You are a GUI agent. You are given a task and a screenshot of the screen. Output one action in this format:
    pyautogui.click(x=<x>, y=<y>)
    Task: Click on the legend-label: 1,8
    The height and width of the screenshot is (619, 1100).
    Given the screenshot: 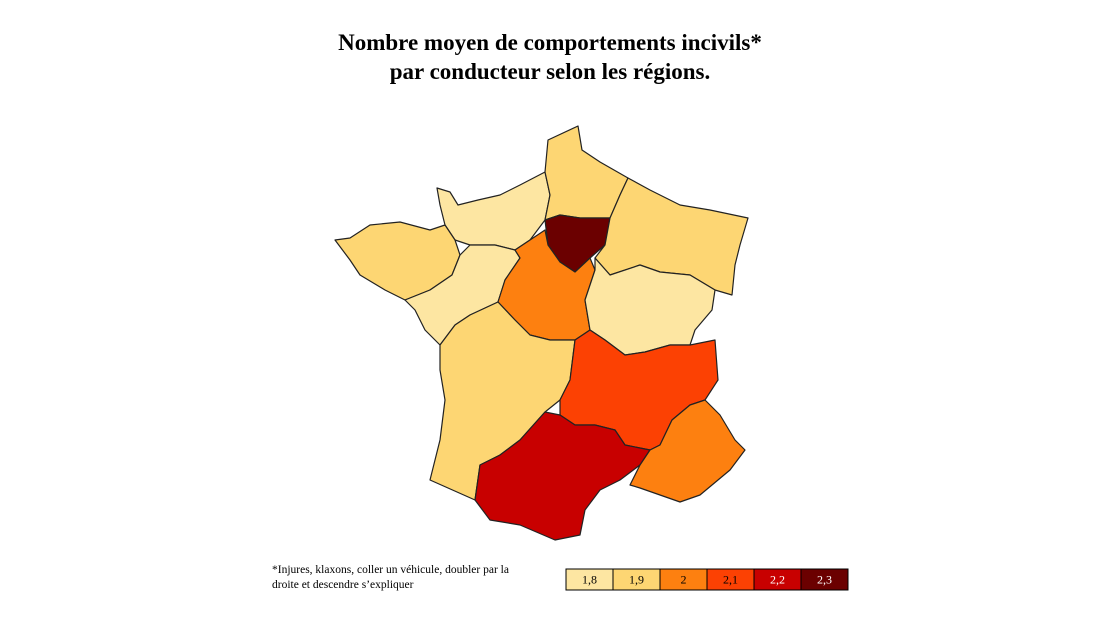 What is the action you would take?
    pyautogui.click(x=589, y=579)
    